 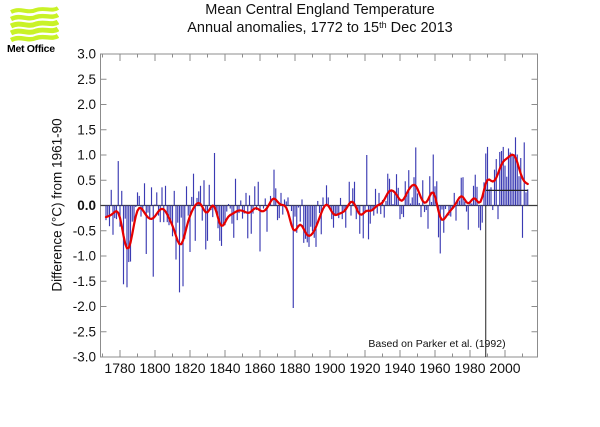 What do you see at coordinates (383, 25) in the screenshot?
I see `ordinal-superscript: th` at bounding box center [383, 25].